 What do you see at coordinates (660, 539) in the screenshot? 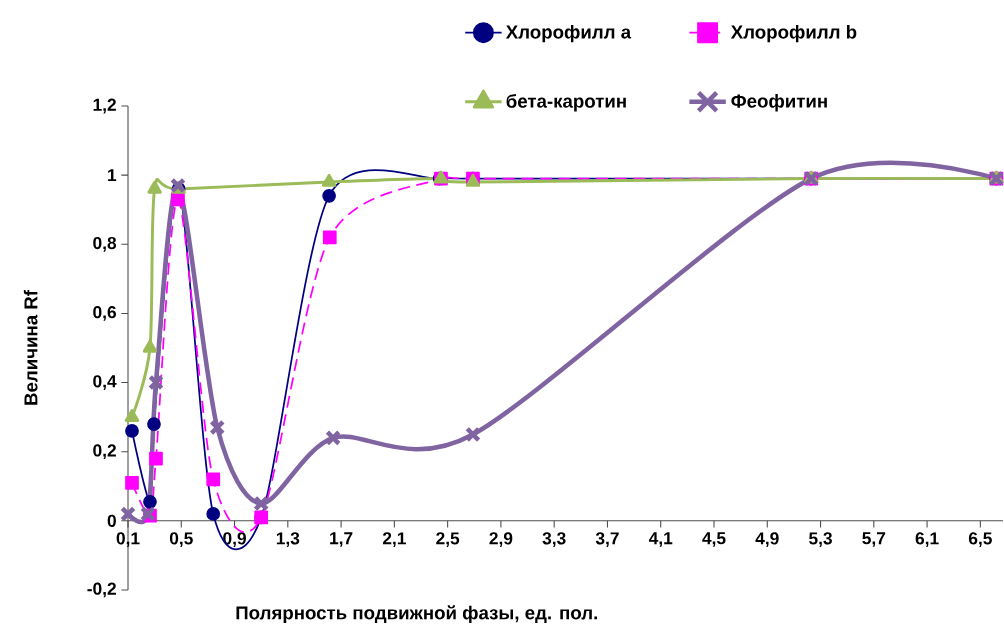
I see `x-tick-label: 4,1` at bounding box center [660, 539].